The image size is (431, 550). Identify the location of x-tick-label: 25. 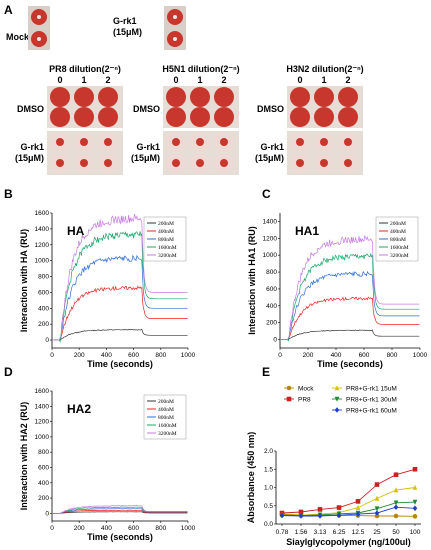
(377, 532).